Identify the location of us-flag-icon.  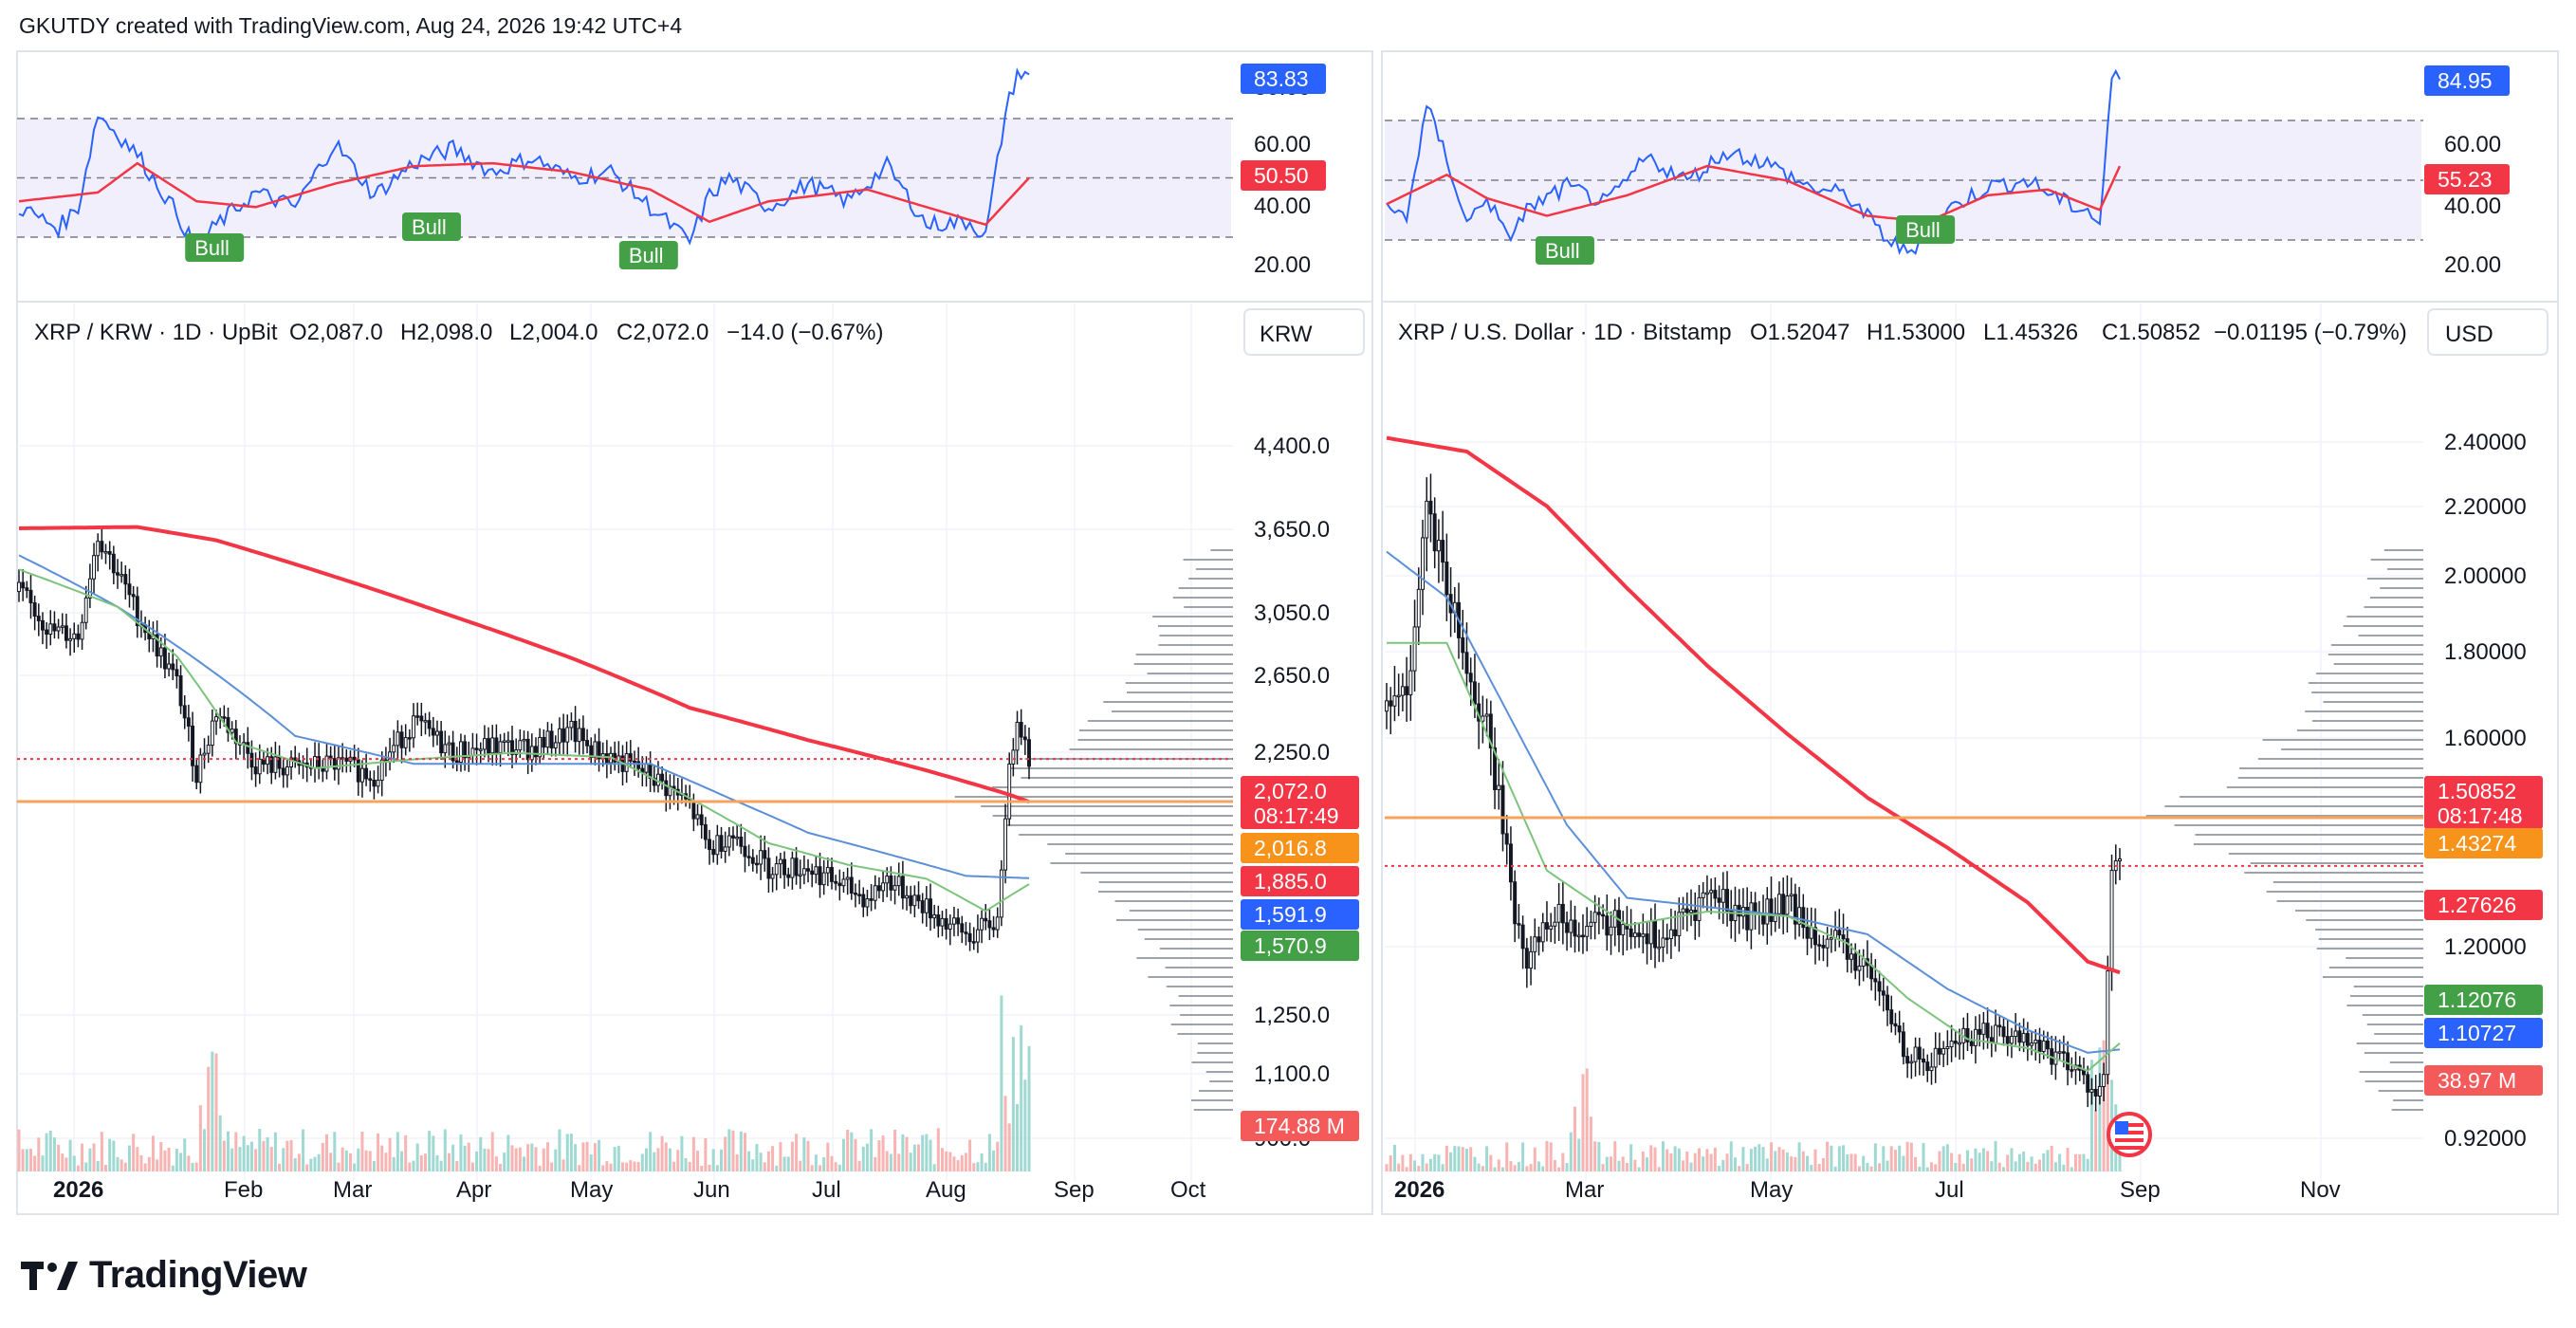
(2129, 1135).